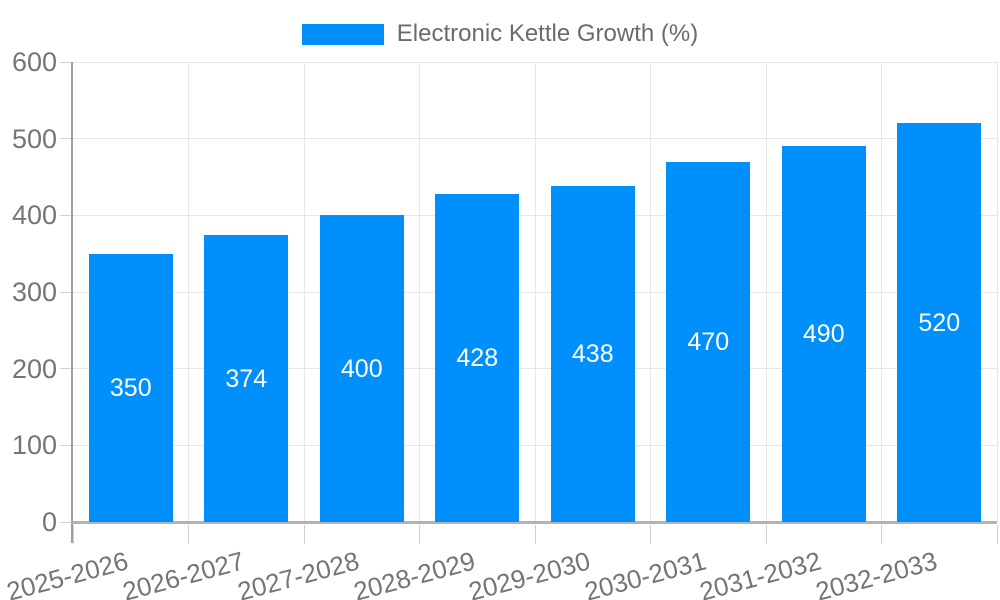 The image size is (1000, 600). Describe the element at coordinates (547, 33) in the screenshot. I see `legend-label: Electronic Kettle Growth (%)` at that location.